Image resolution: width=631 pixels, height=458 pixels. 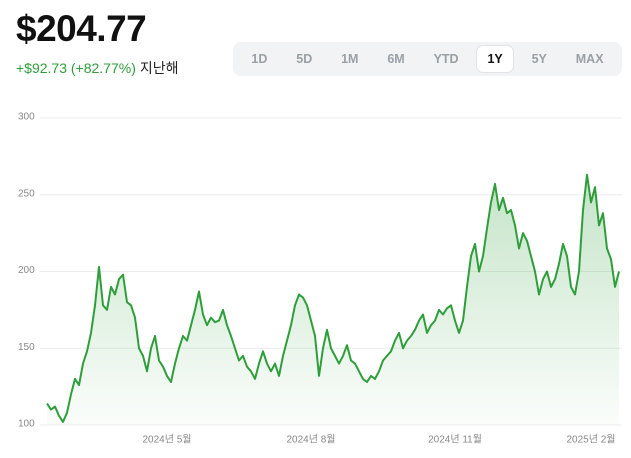 I want to click on x-tick-label: 2024년 11월, so click(x=455, y=440).